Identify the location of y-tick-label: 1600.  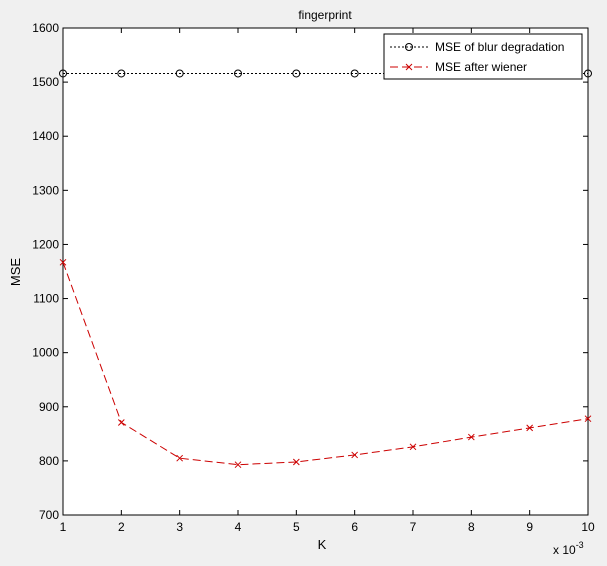
(45, 28).